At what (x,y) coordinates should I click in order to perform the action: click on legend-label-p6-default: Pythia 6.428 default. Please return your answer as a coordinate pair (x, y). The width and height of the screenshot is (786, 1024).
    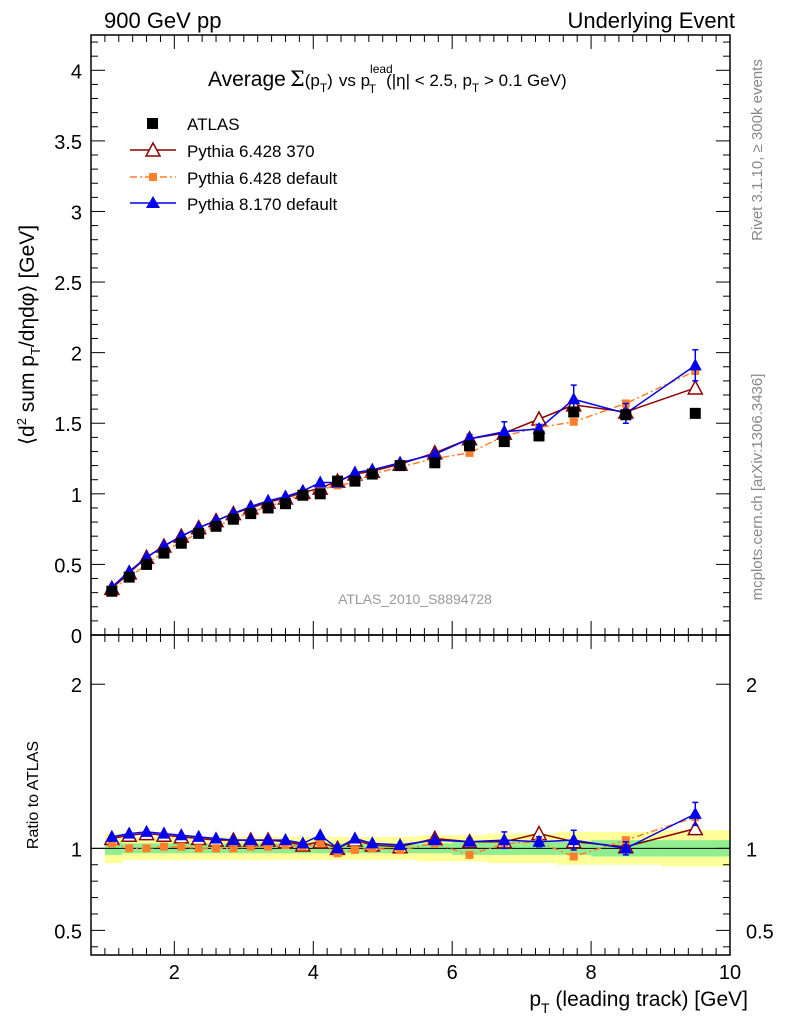
    Looking at the image, I should click on (262, 178).